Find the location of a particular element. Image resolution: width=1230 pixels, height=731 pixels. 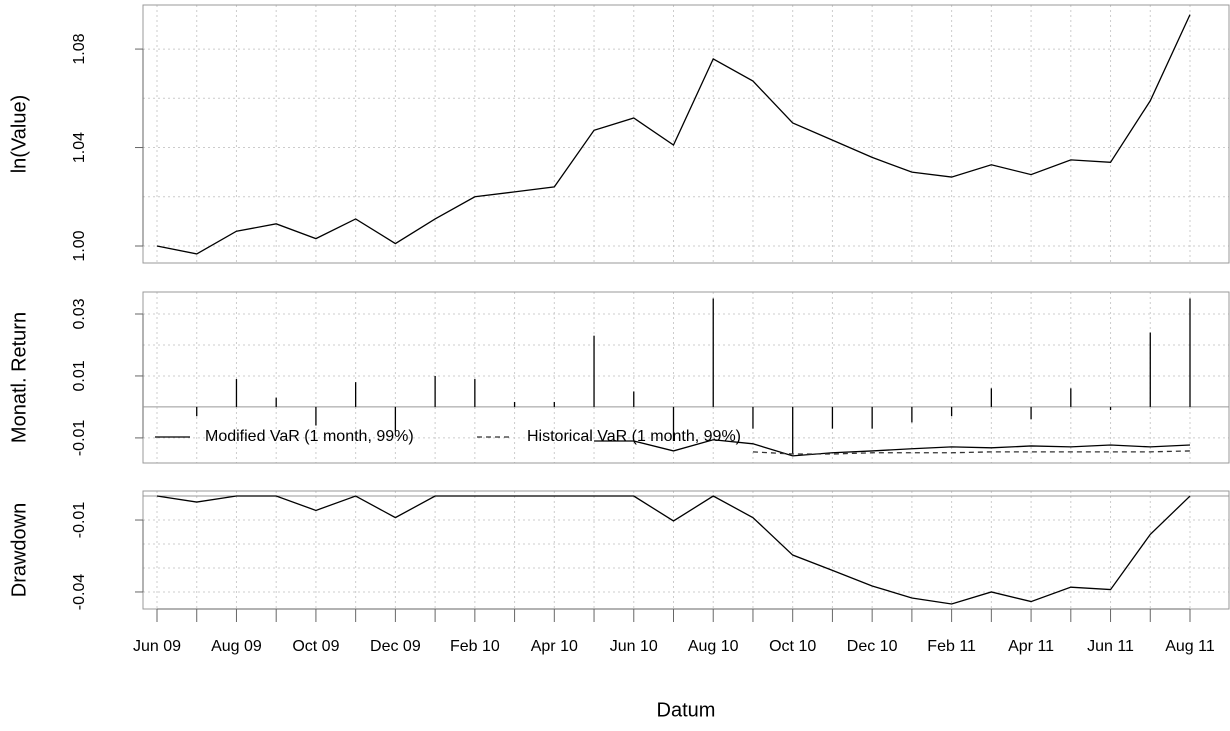

x-tick-label: Jun 11 is located at coordinates (1110, 646).